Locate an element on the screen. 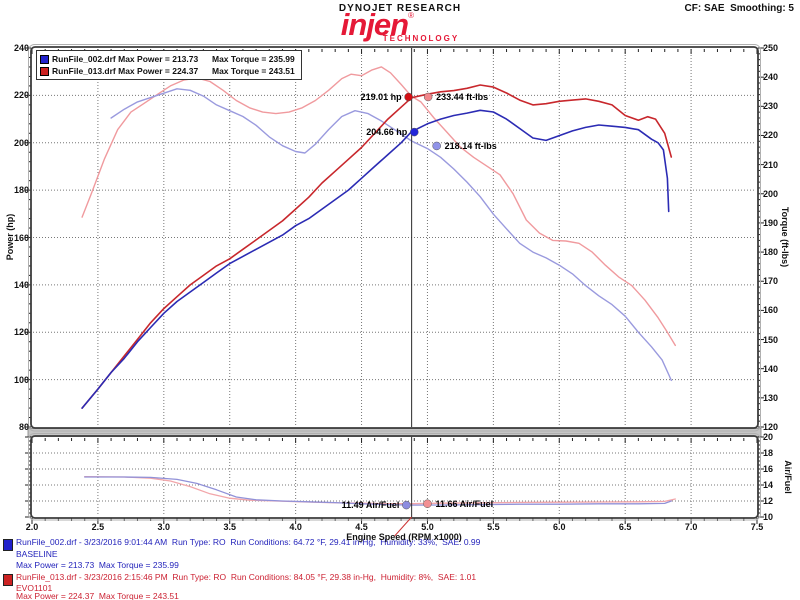 This screenshot has height=600, width=800. run-002-name: BASELINE is located at coordinates (37, 554).